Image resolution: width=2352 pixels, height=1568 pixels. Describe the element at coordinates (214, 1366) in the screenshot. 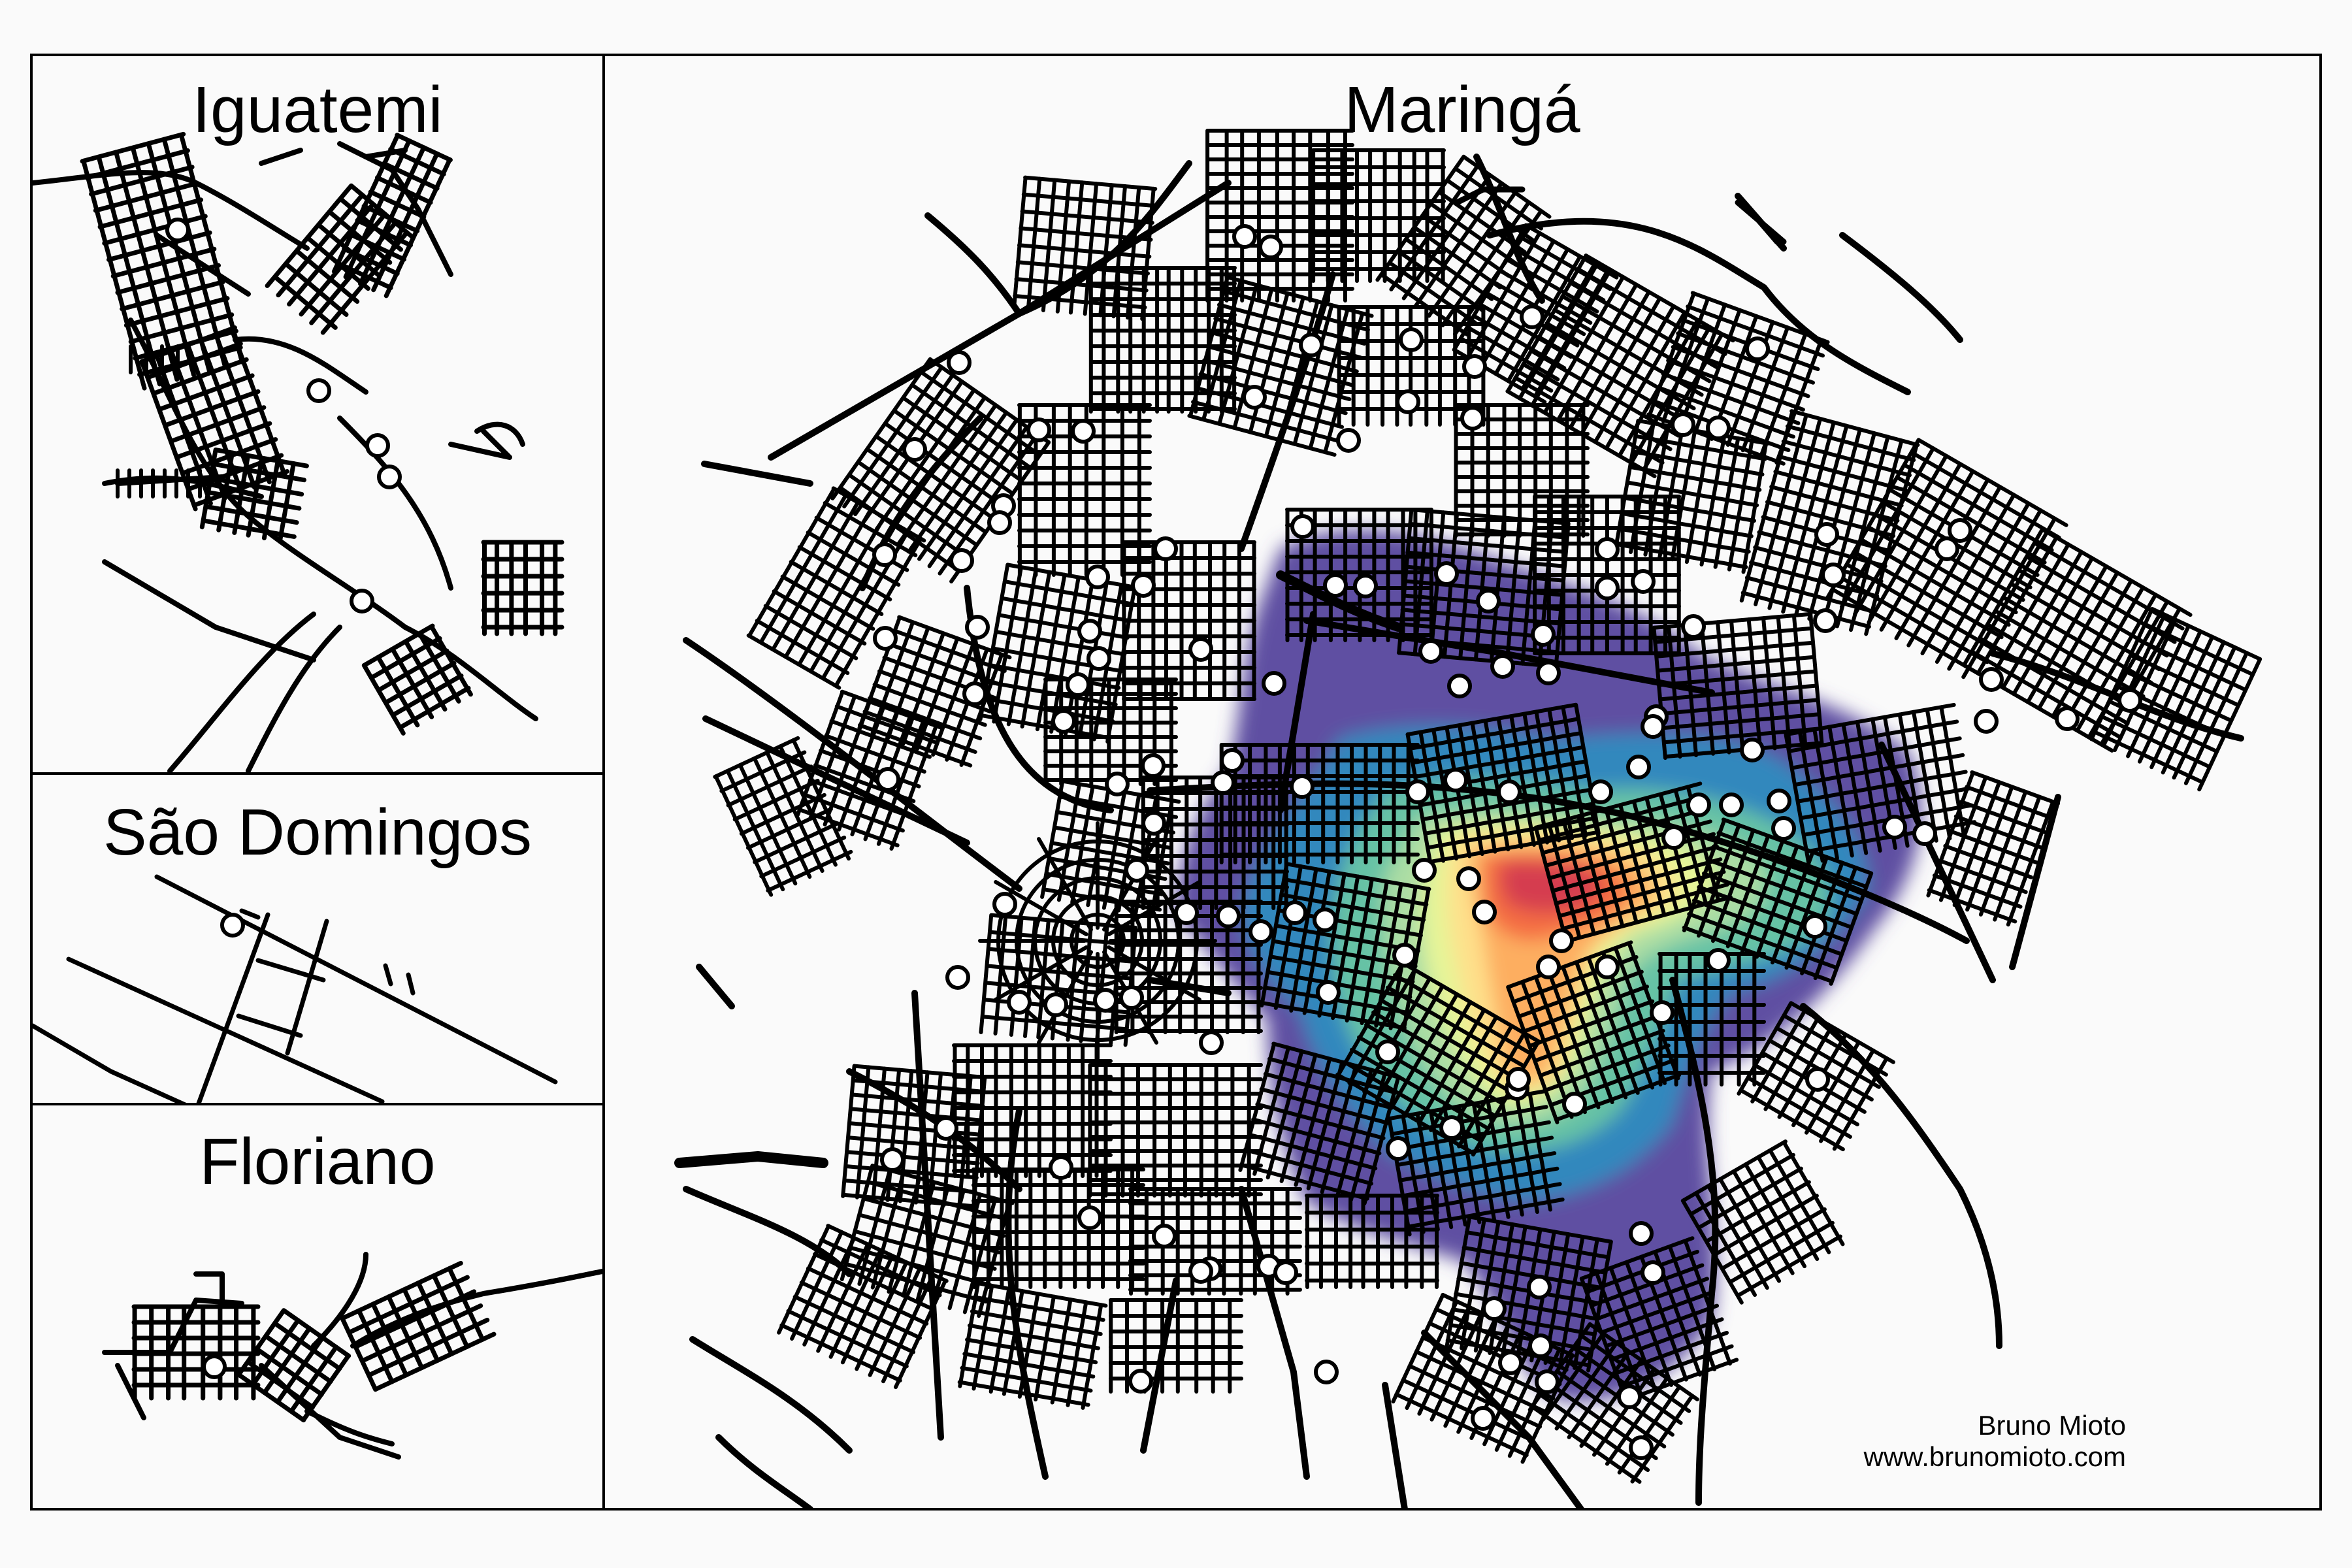

I see `floriano-point-markers` at that location.